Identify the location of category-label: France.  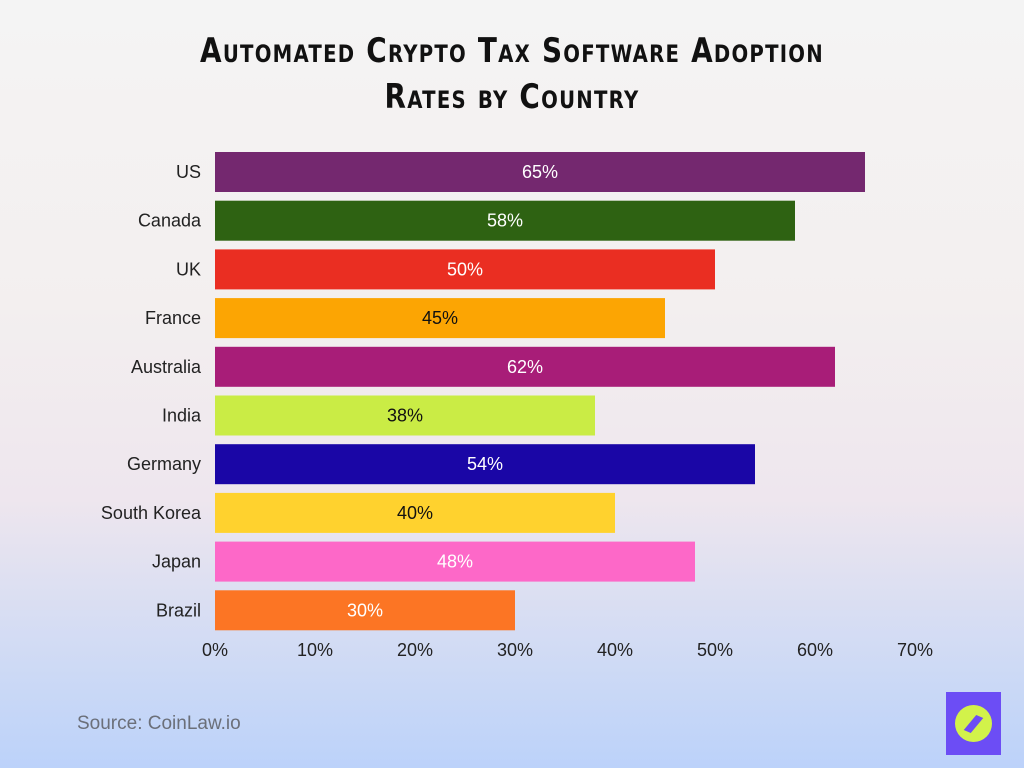
(173, 318).